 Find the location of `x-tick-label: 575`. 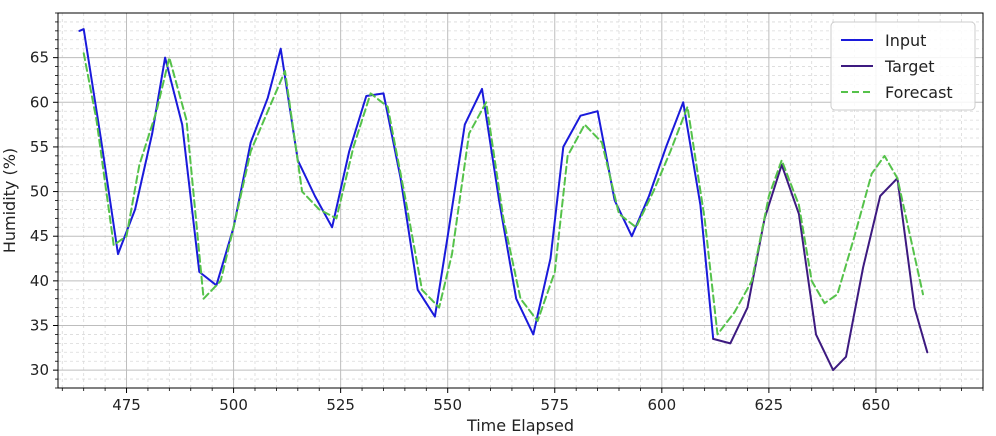

x-tick-label: 575 is located at coordinates (554, 405).